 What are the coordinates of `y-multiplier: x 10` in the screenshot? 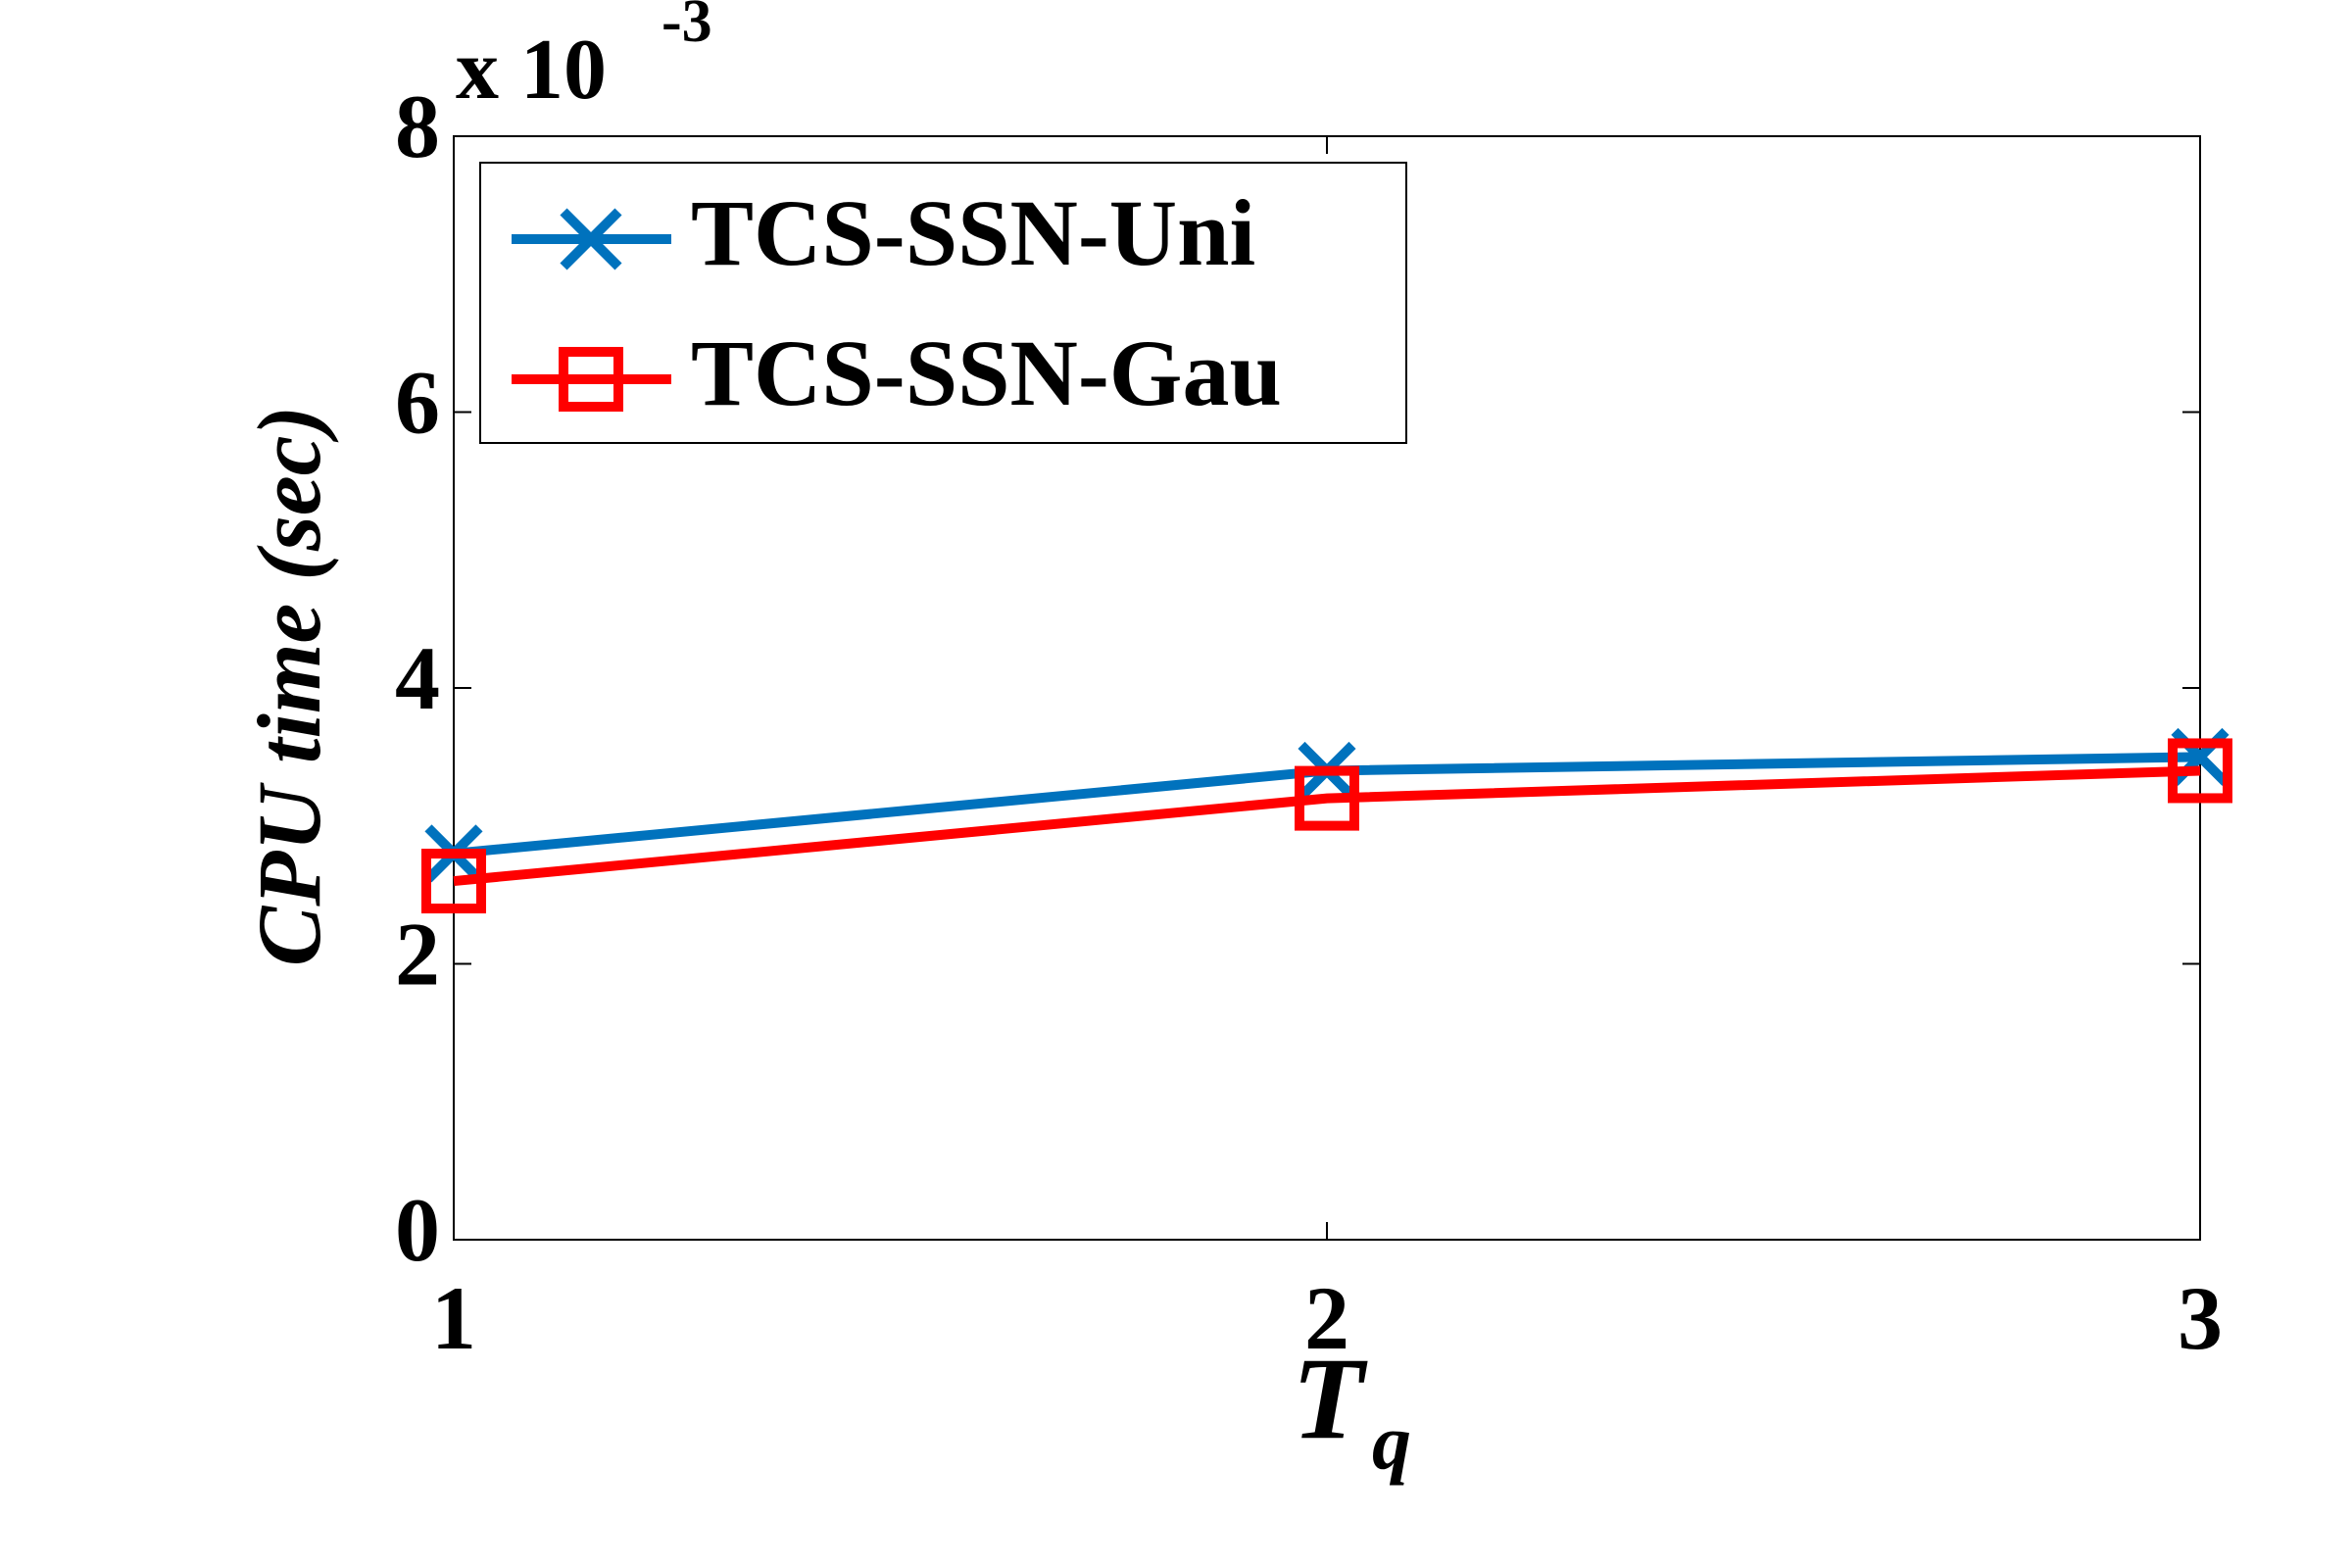 It's located at (531, 70).